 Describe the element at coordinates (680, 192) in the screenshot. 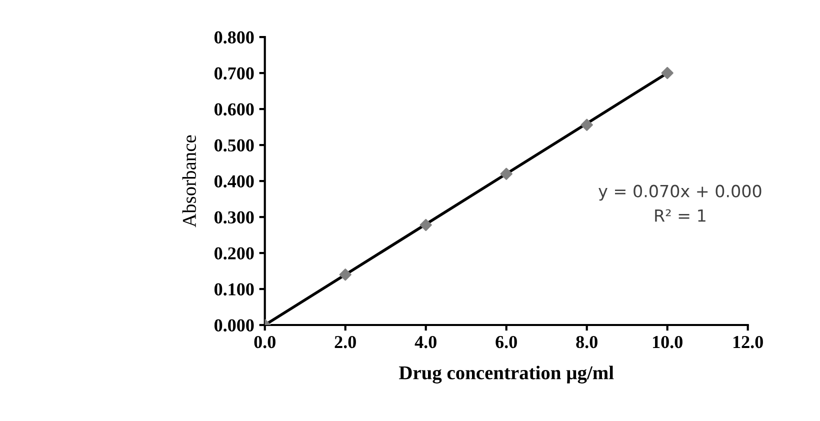

I see `annotation: y = 0.070x + 0.000` at that location.